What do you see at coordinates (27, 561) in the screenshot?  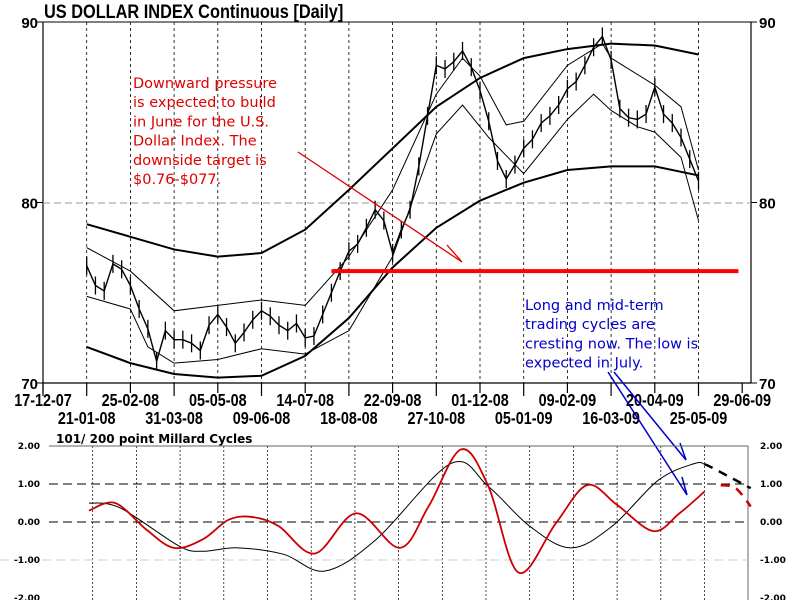 I see `cycles-y-label-left: -1.00` at bounding box center [27, 561].